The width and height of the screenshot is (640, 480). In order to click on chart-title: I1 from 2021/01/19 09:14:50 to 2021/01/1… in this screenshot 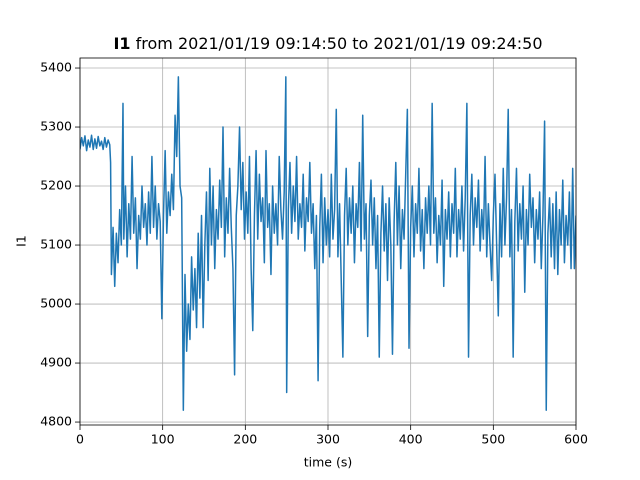, I will do `click(327, 43)`.